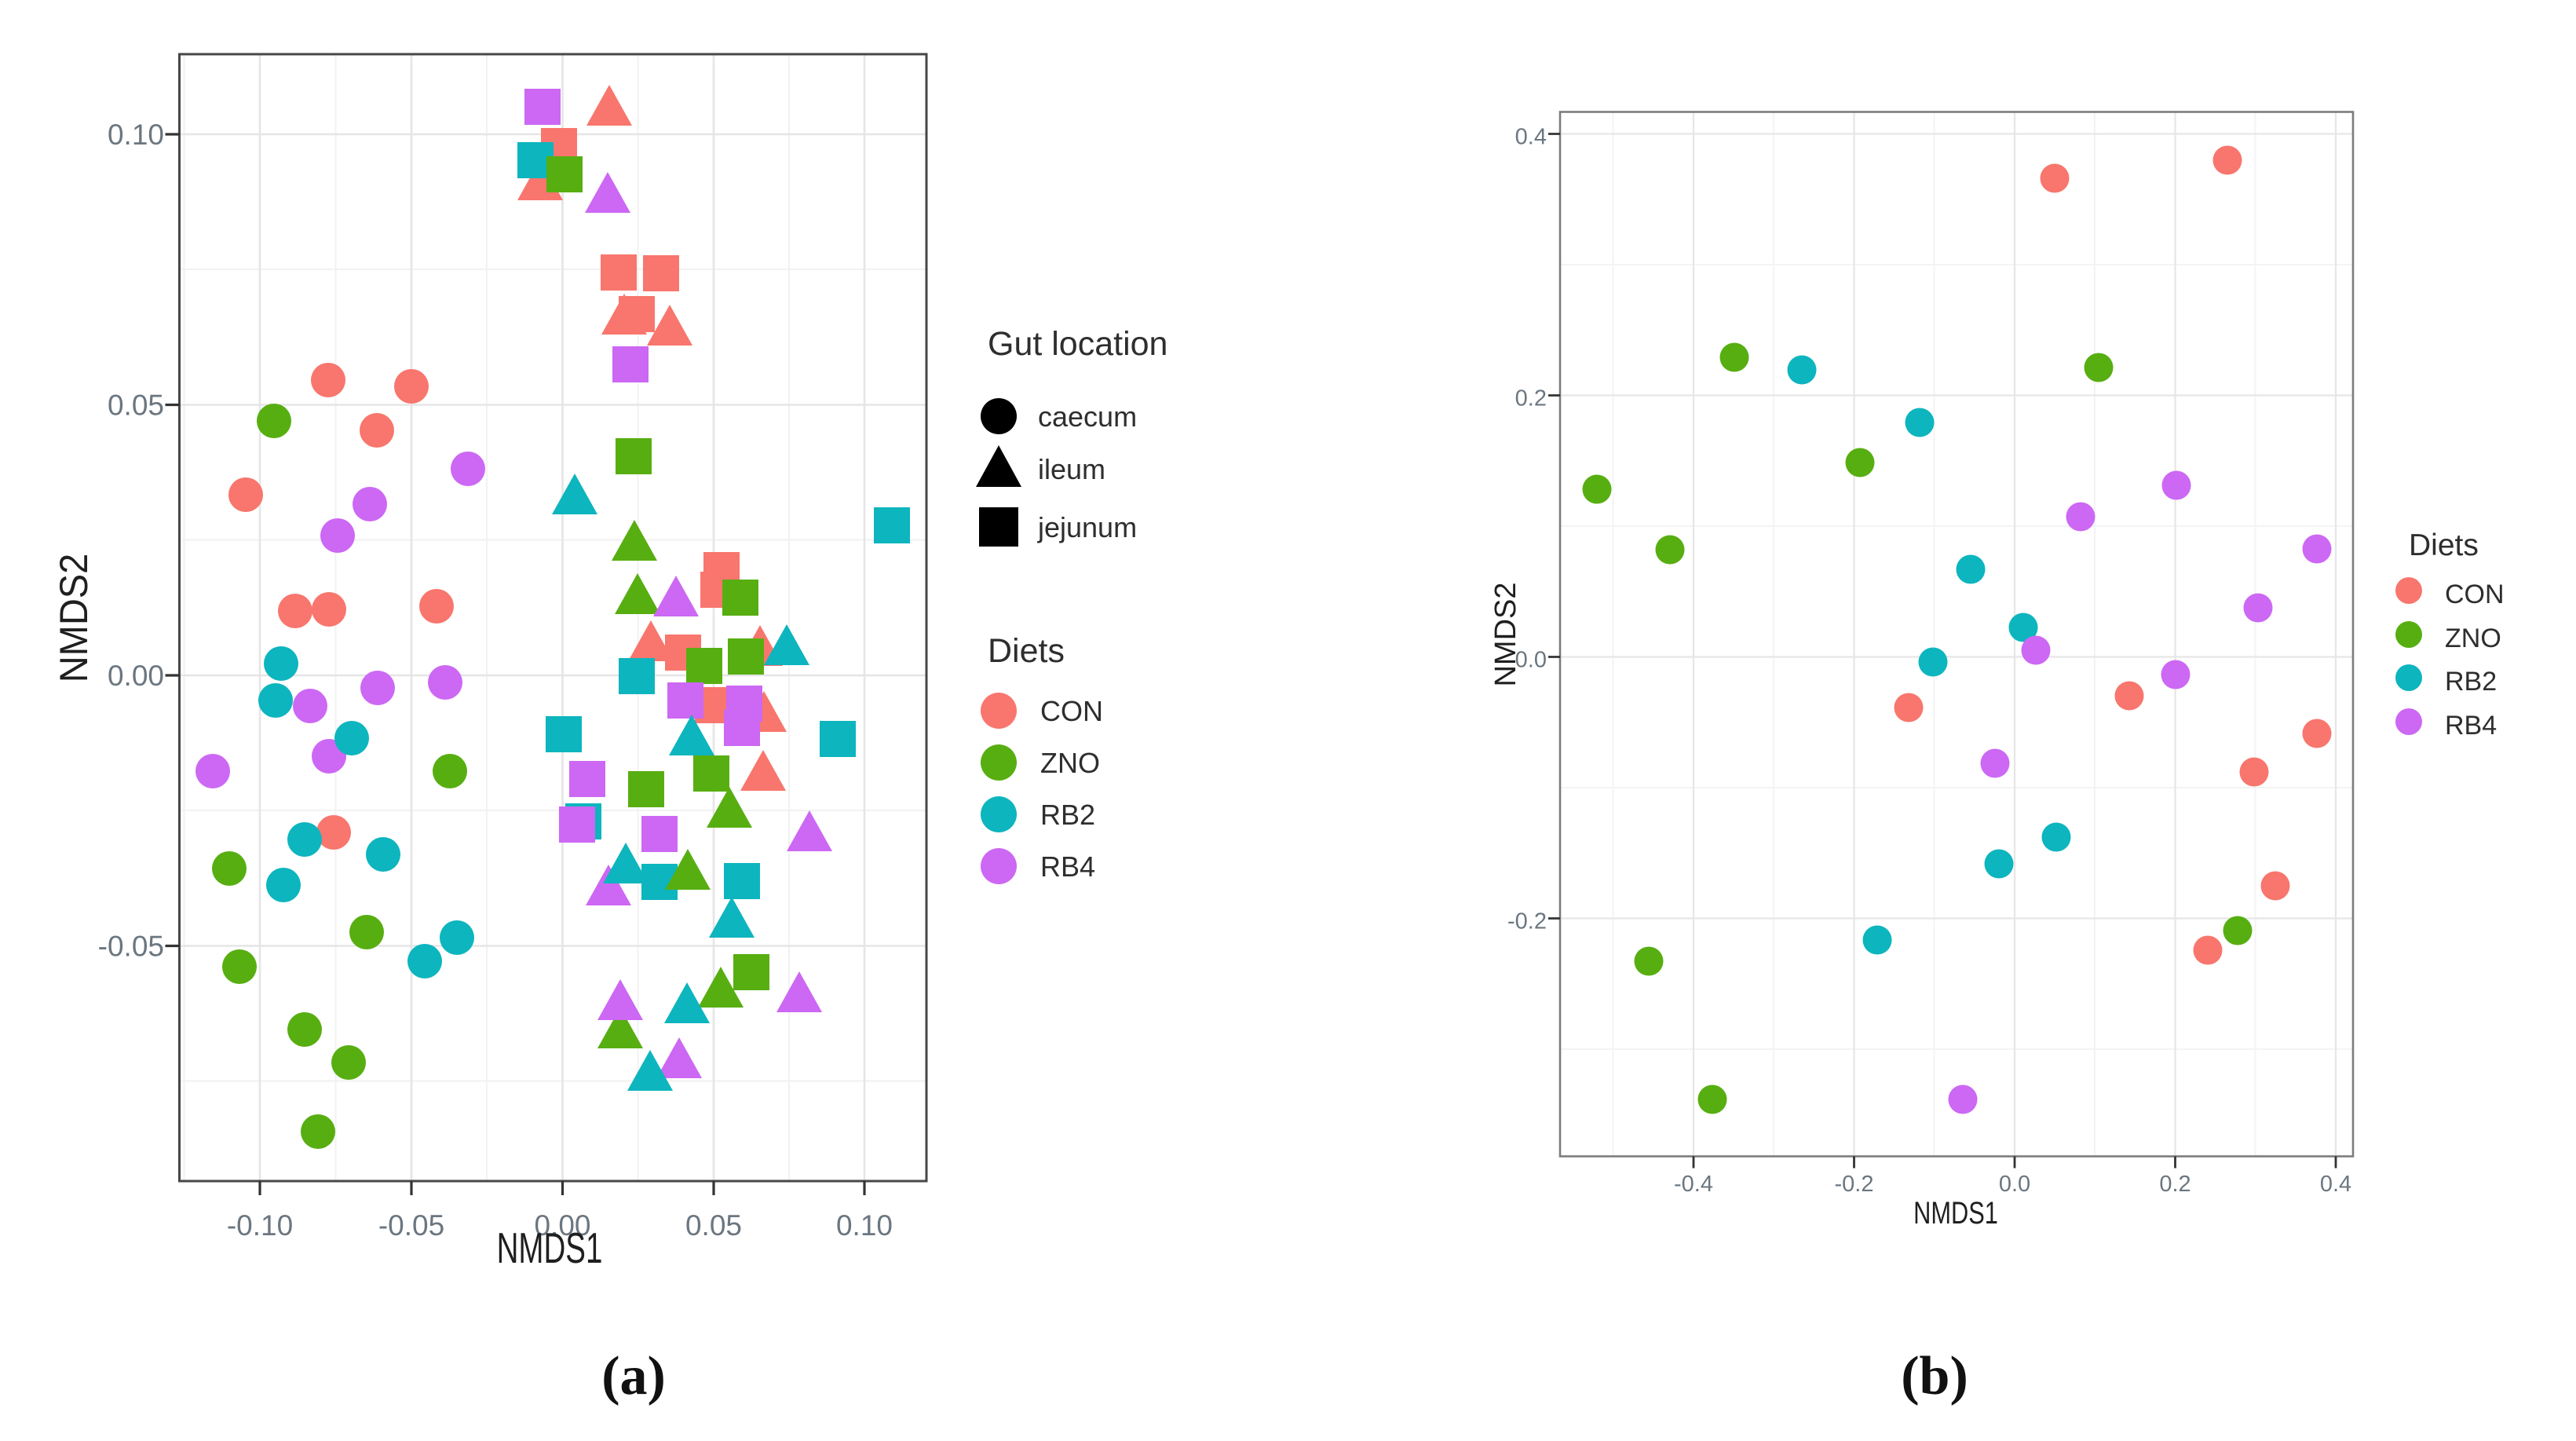 Image resolution: width=2576 pixels, height=1441 pixels. What do you see at coordinates (1071, 469) in the screenshot?
I see `svg-text: ileum` at bounding box center [1071, 469].